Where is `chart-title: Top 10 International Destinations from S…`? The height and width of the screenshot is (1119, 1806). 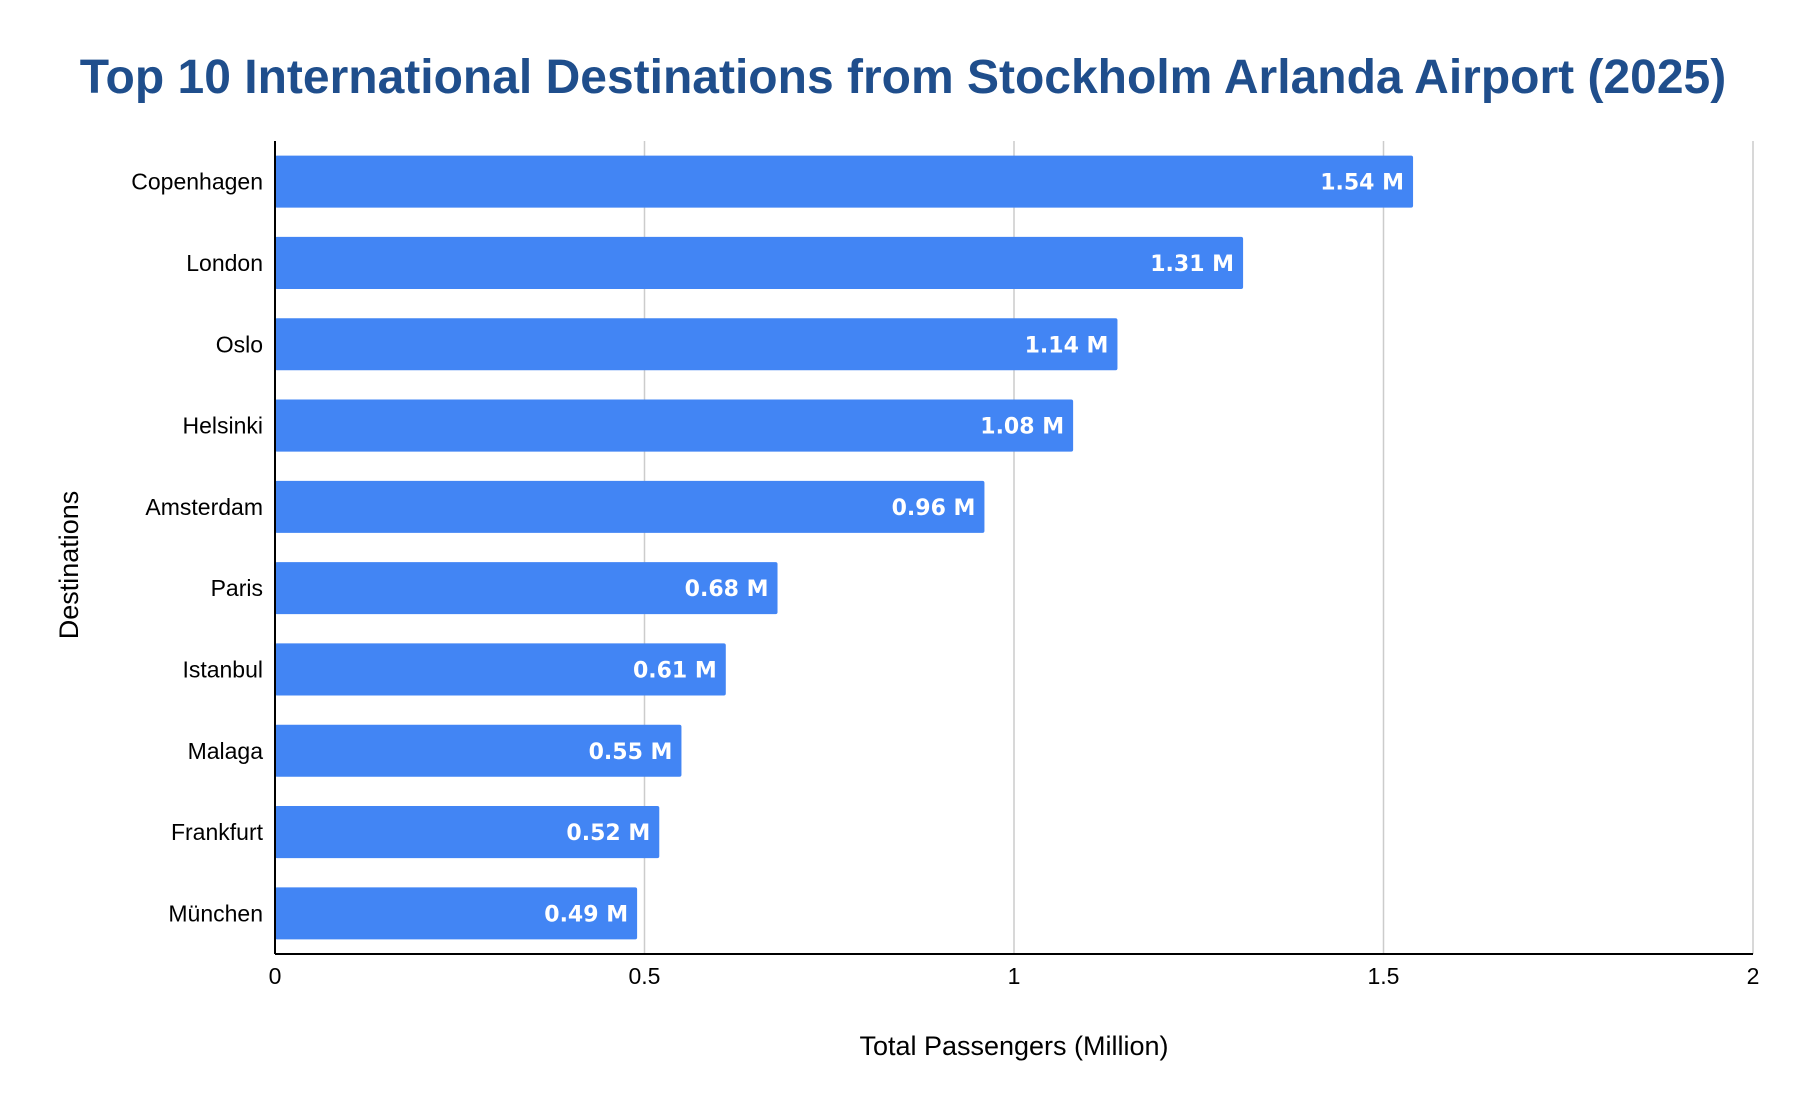
chart-title: Top 10 International Destinations from S… is located at coordinates (903, 77).